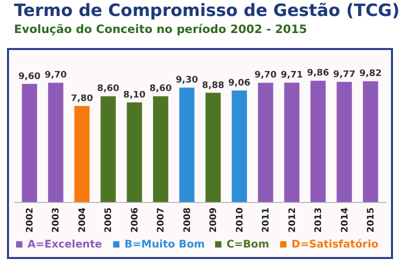  What do you see at coordinates (239, 83) in the screenshot?
I see `data-label: 9,06` at bounding box center [239, 83].